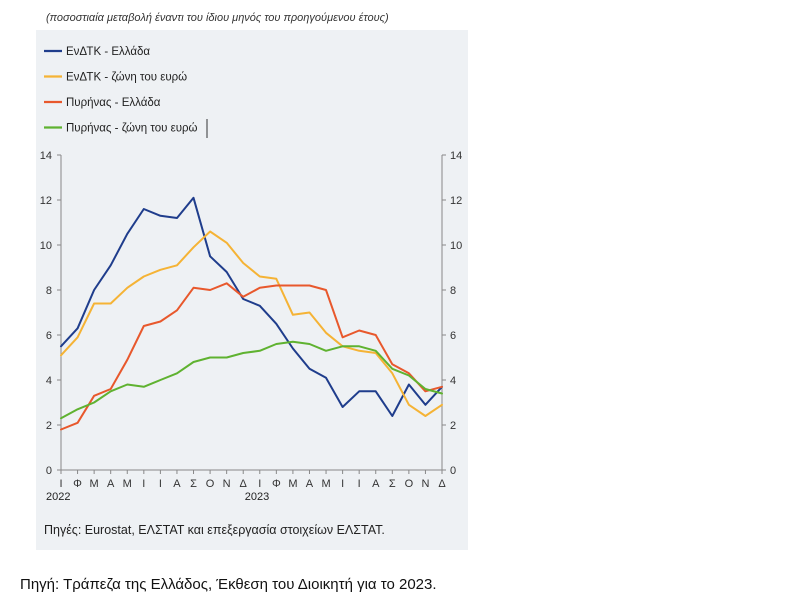  What do you see at coordinates (453, 471) in the screenshot?
I see `y-tick-label-right: 0` at bounding box center [453, 471].